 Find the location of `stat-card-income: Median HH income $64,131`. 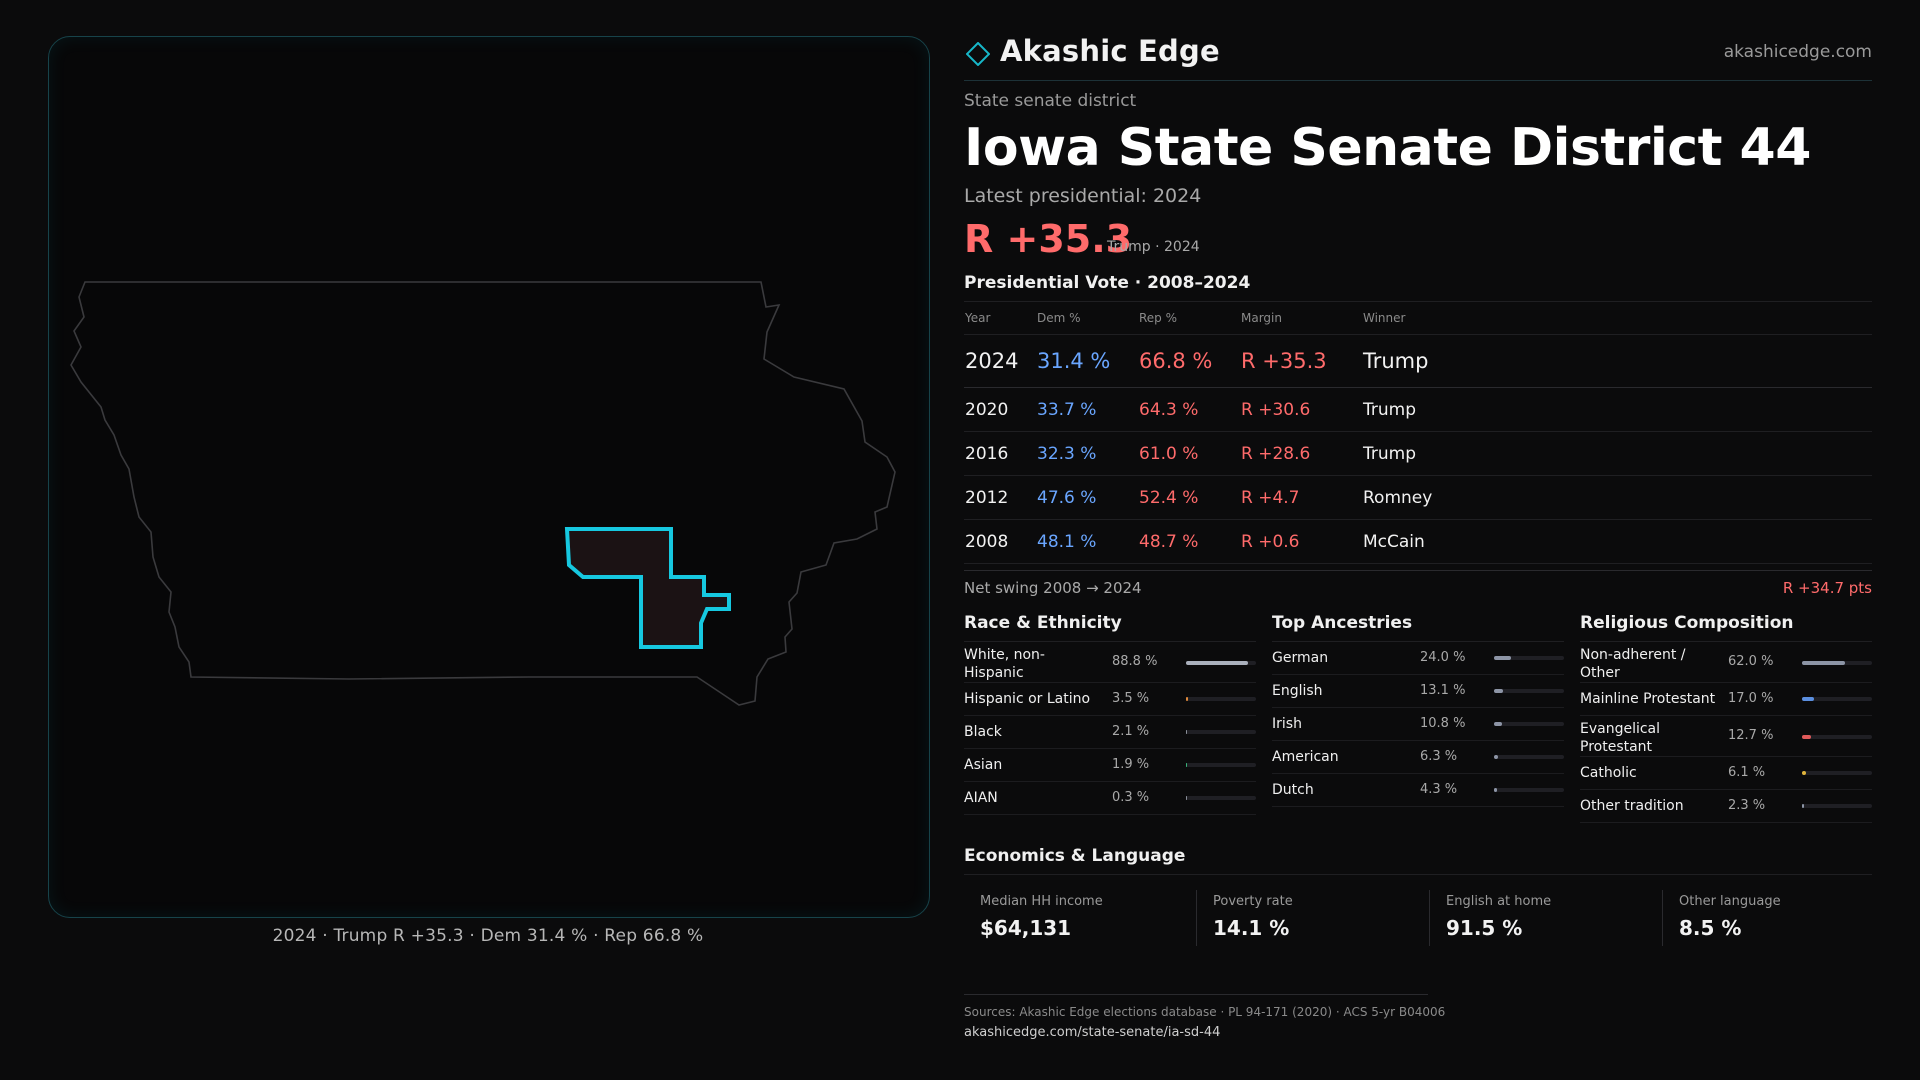

stat-card-income: Median HH income $64,131 is located at coordinates (1080, 918).